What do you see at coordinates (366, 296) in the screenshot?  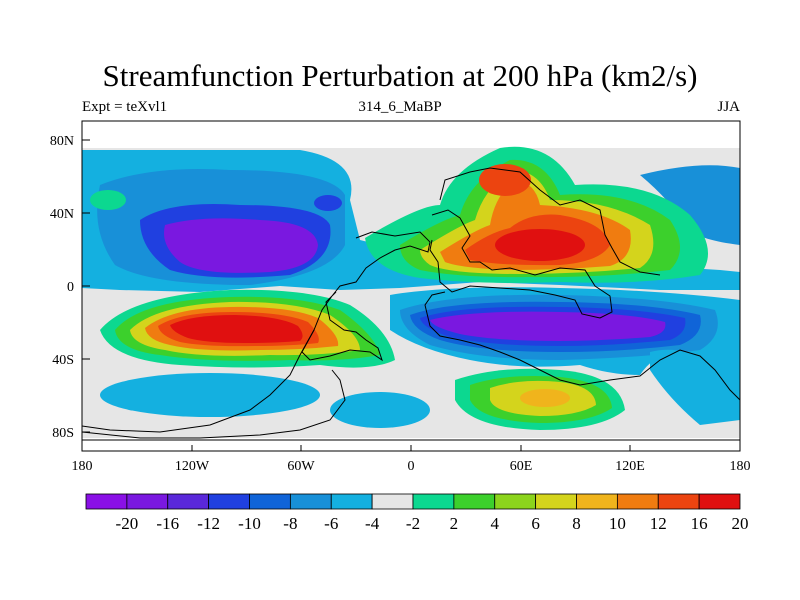 I see `coastline-north-america` at bounding box center [366, 296].